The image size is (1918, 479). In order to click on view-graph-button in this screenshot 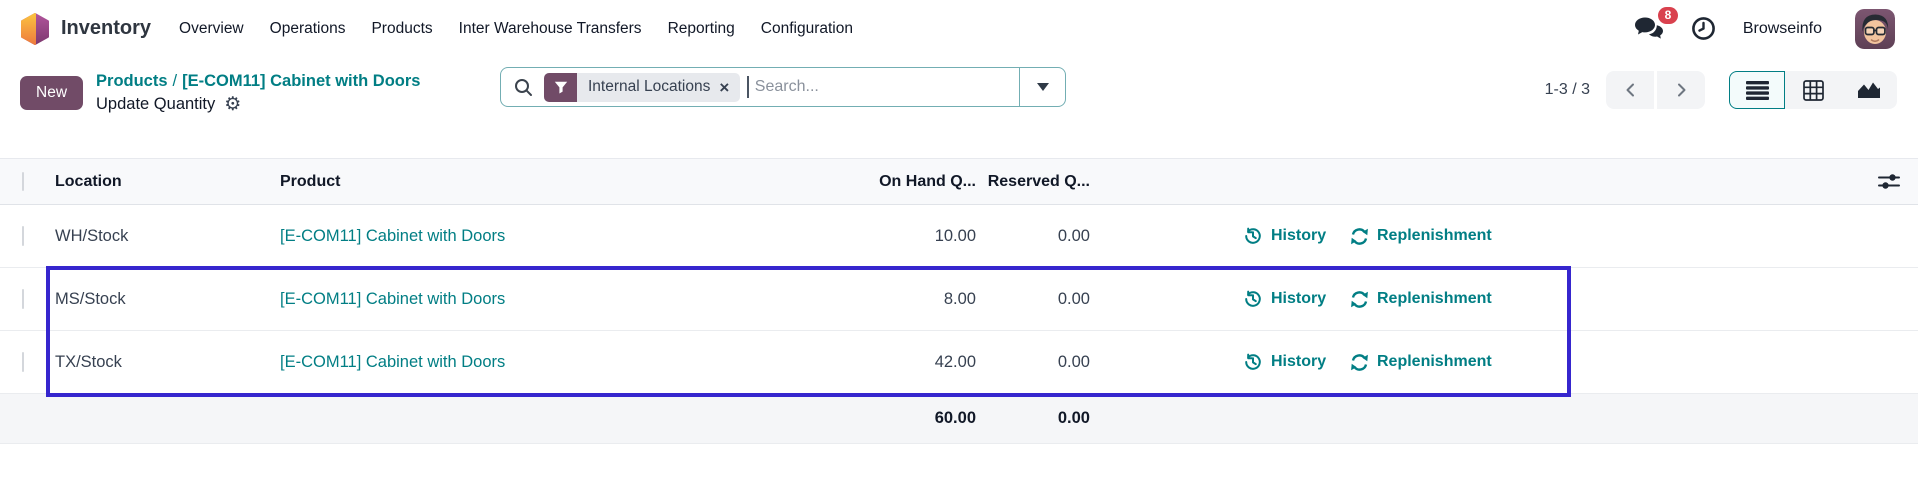, I will do `click(1869, 90)`.